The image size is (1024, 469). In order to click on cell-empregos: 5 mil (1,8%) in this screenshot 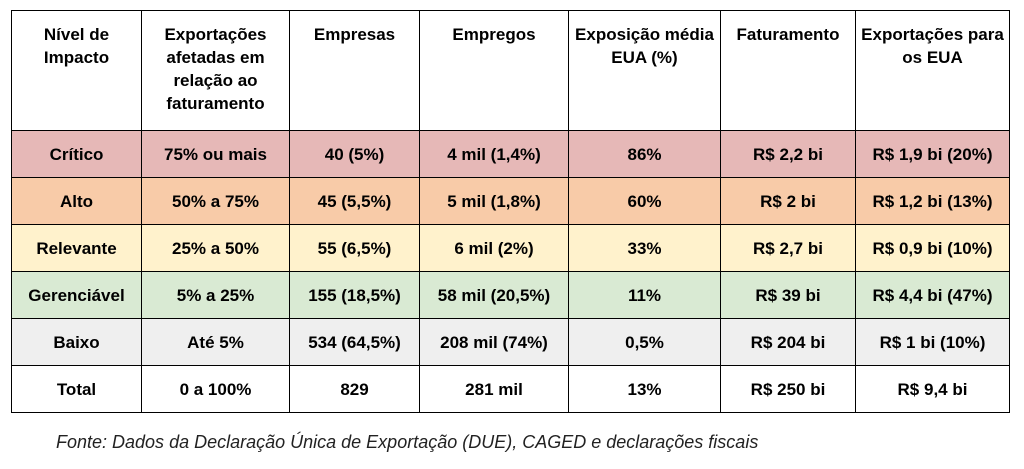, I will do `click(494, 201)`.